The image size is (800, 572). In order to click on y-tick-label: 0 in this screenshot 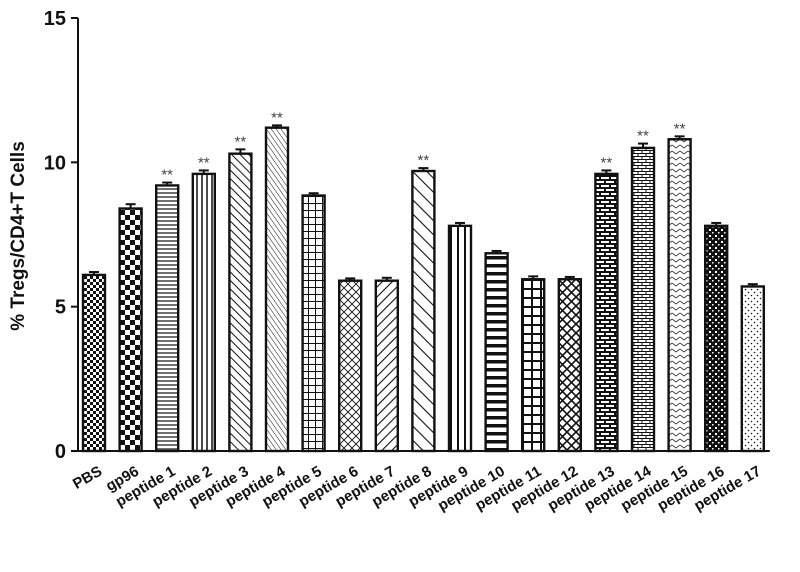, I will do `click(60, 452)`.